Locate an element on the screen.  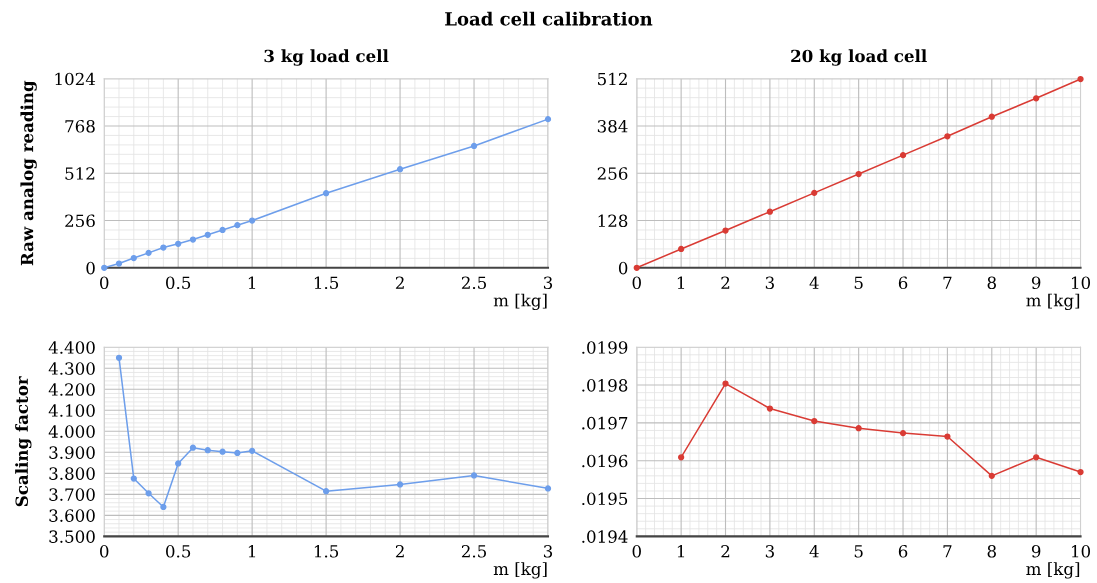
x-tick-label: 1.5 is located at coordinates (326, 283).